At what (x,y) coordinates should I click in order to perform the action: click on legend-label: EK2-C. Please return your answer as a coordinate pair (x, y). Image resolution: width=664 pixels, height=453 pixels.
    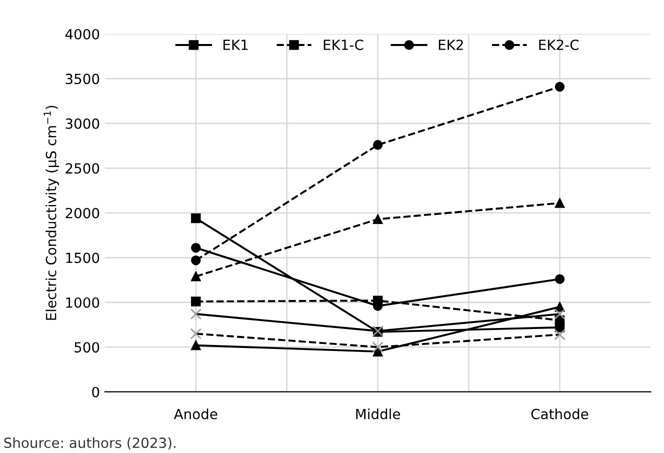
    Looking at the image, I should click on (559, 45).